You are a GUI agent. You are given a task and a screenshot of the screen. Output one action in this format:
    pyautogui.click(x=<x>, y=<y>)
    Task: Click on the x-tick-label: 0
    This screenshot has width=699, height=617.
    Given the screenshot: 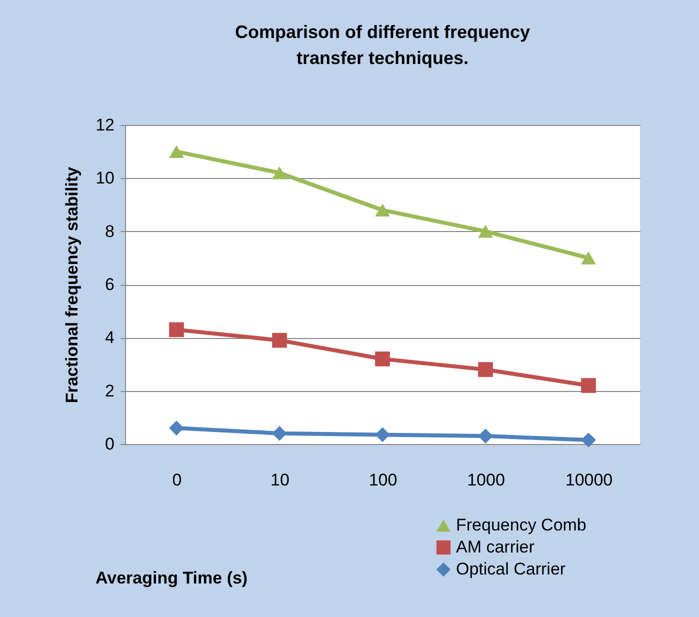 What is the action you would take?
    pyautogui.click(x=177, y=480)
    